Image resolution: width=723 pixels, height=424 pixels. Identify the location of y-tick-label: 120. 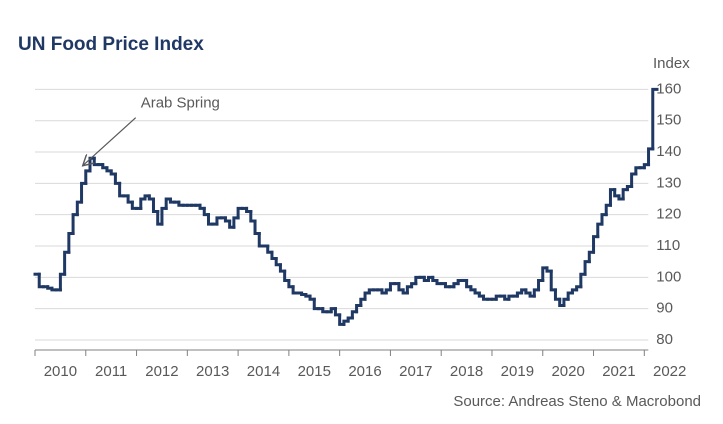
(668, 214).